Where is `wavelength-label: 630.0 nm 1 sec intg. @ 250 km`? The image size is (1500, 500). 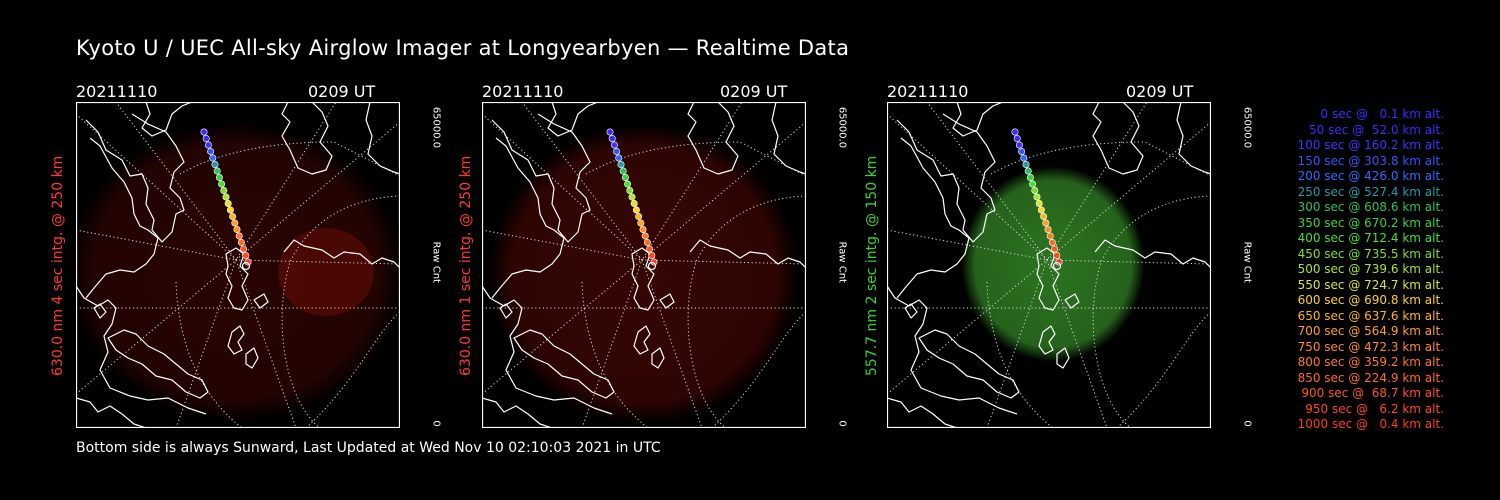 wavelength-label: 630.0 nm 1 sec intg. @ 250 km is located at coordinates (466, 265).